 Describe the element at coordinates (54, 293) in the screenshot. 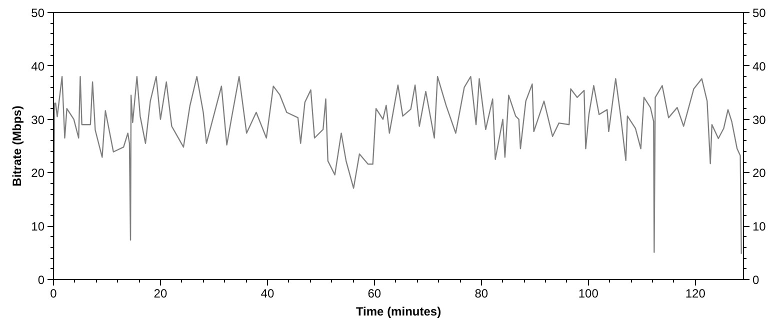

I see `x-tick-label: 0` at that location.